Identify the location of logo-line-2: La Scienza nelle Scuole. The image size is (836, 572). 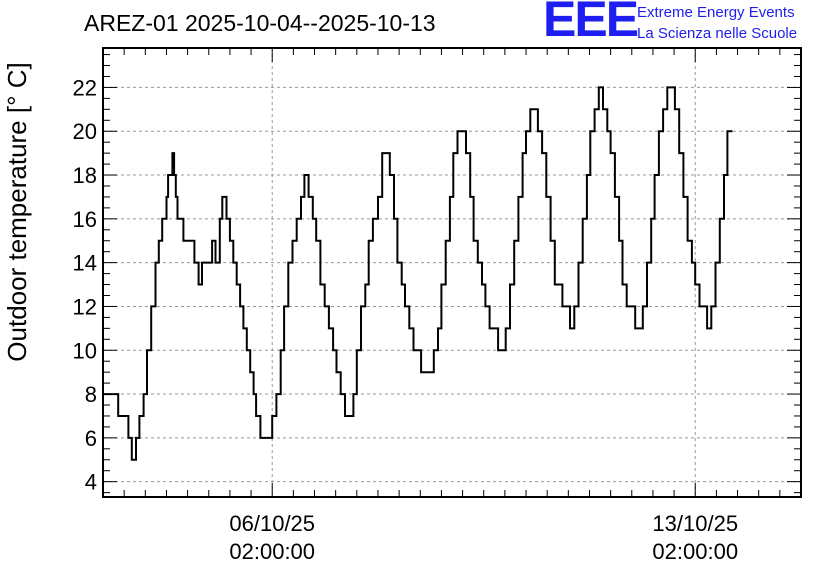
(717, 33).